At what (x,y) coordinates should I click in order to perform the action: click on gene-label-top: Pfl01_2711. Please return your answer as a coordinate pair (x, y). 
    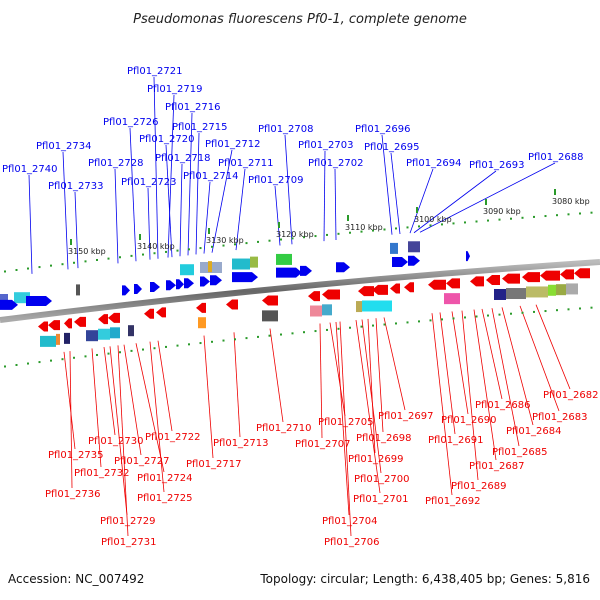
    Looking at the image, I should click on (246, 163).